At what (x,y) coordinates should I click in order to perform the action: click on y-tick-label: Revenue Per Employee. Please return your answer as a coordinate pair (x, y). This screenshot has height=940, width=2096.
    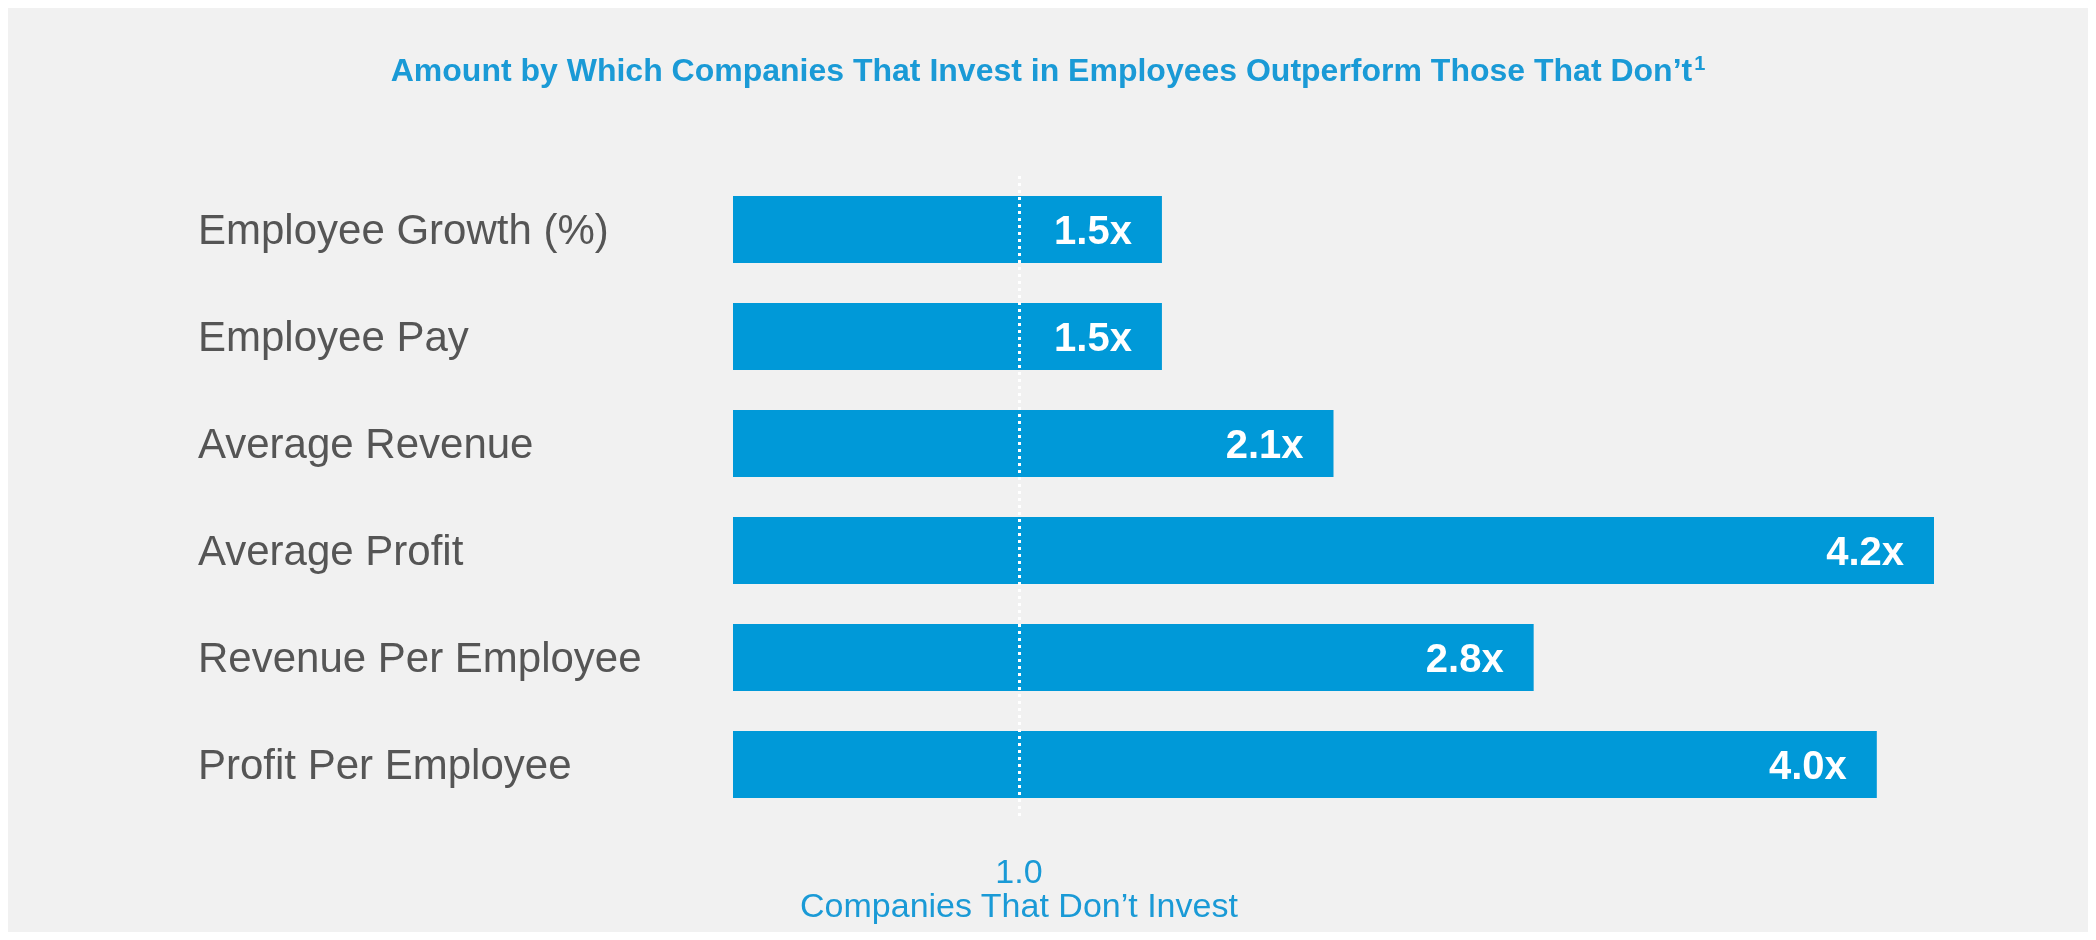
    Looking at the image, I should click on (420, 657).